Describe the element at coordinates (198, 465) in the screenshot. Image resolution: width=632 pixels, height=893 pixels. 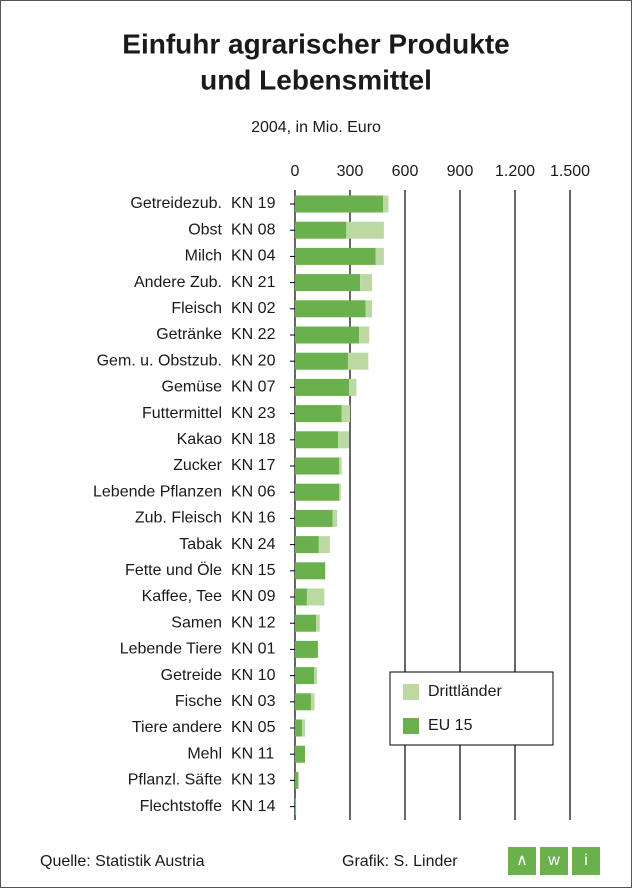
I see `y-tick-label: Zucker` at that location.